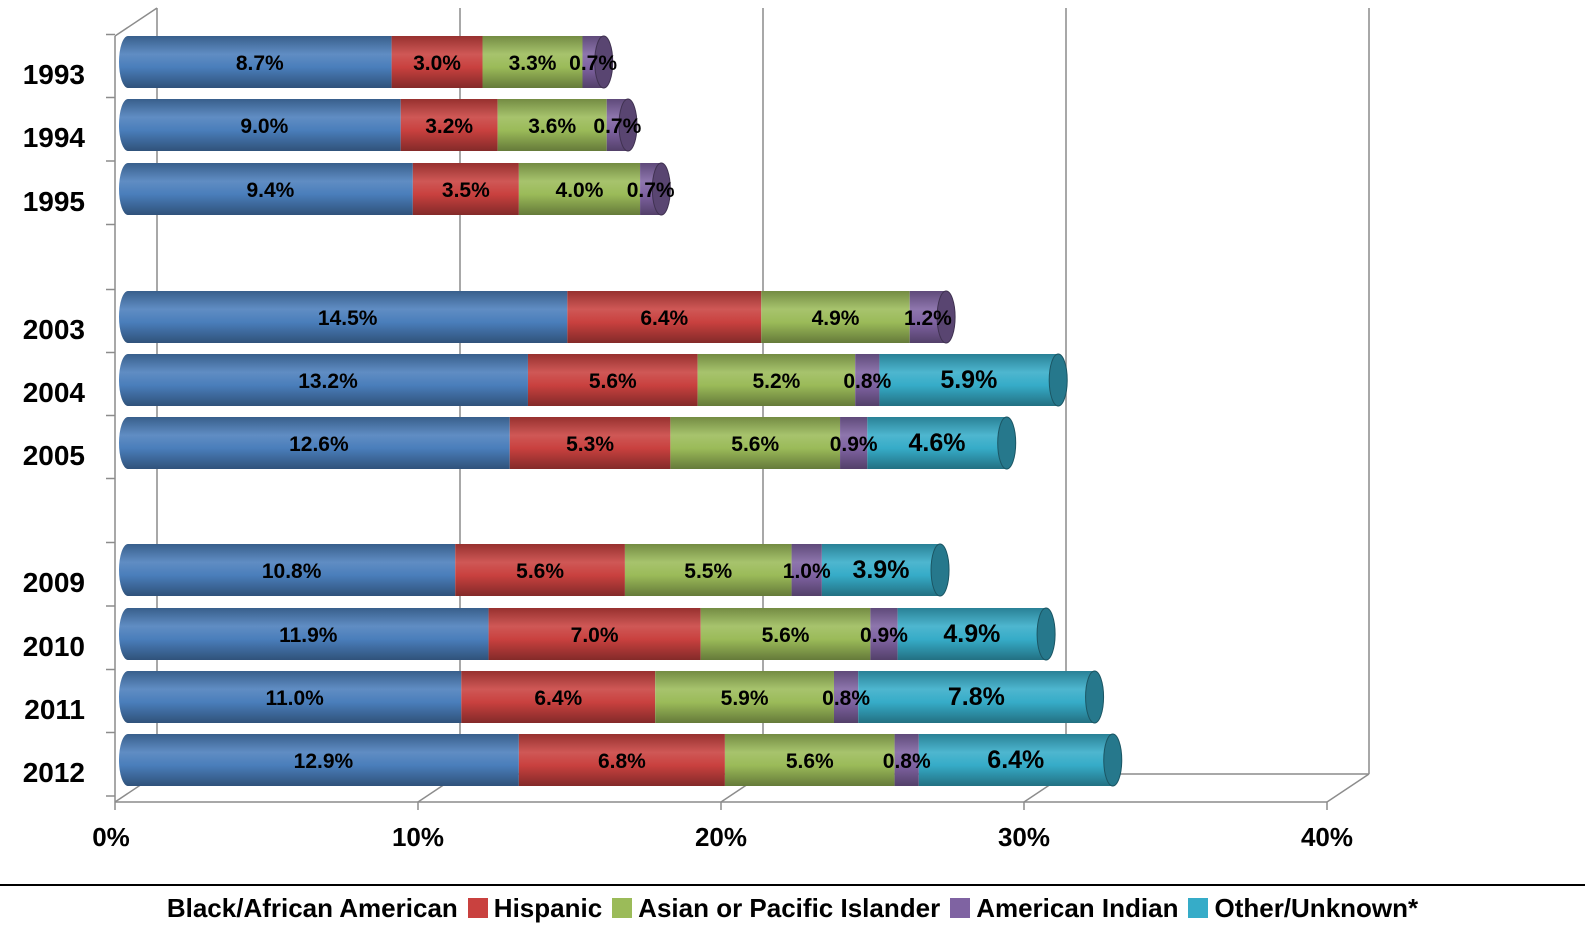  I want to click on category-label: 1994, so click(54, 137).